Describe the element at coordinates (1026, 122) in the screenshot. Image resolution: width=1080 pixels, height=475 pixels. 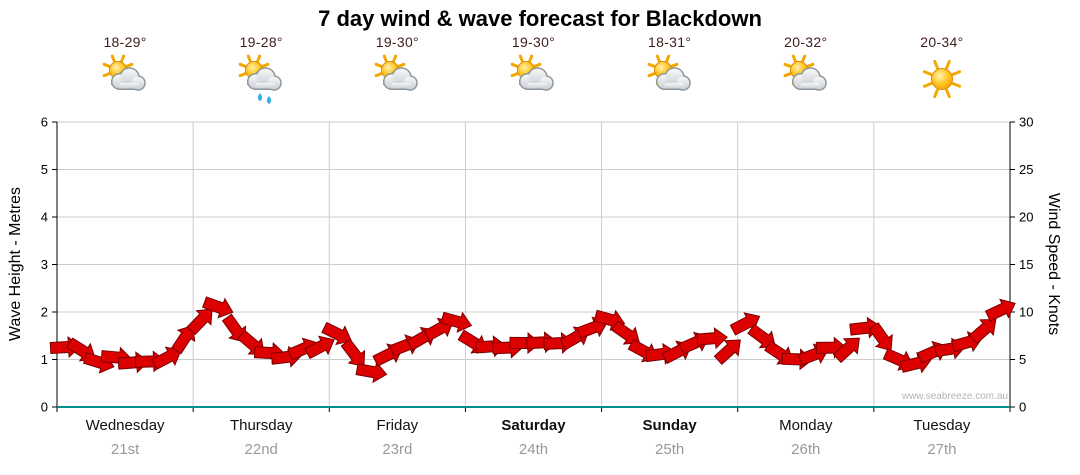
I see `right-tick-label: 30` at that location.